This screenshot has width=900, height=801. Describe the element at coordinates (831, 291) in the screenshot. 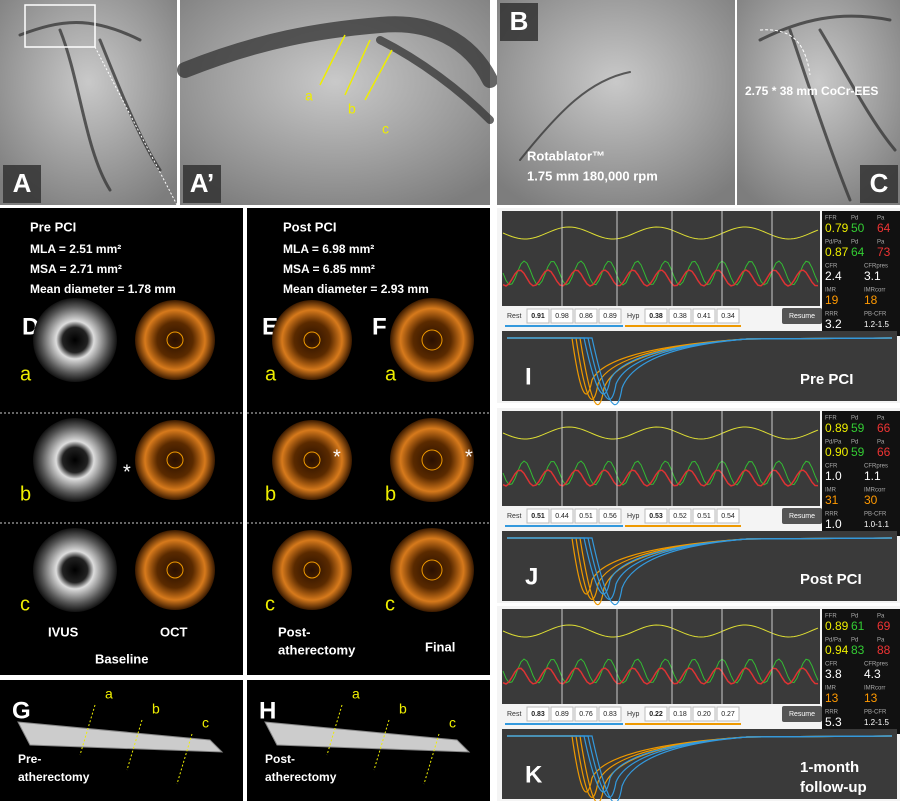

I see `reading-label: IMR` at that location.